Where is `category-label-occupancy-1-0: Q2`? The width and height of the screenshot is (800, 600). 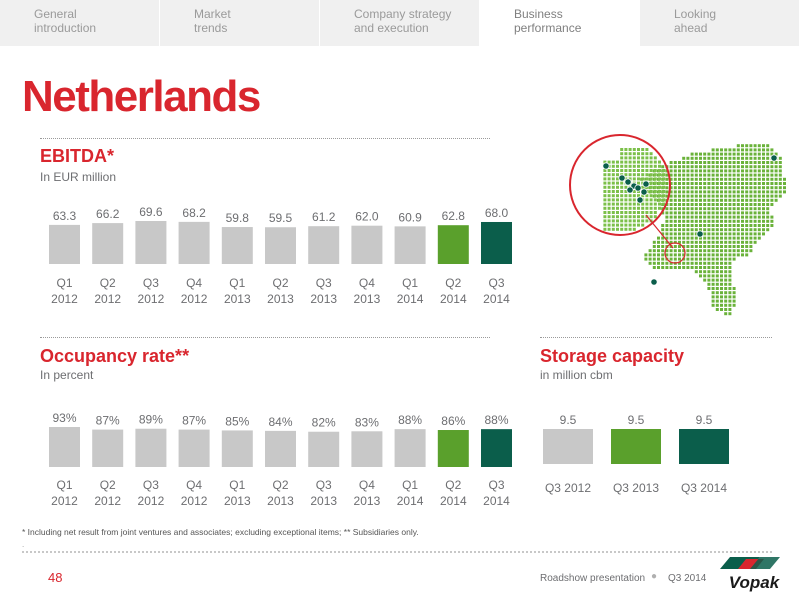 category-label-occupancy-1-0: Q2 is located at coordinates (108, 485).